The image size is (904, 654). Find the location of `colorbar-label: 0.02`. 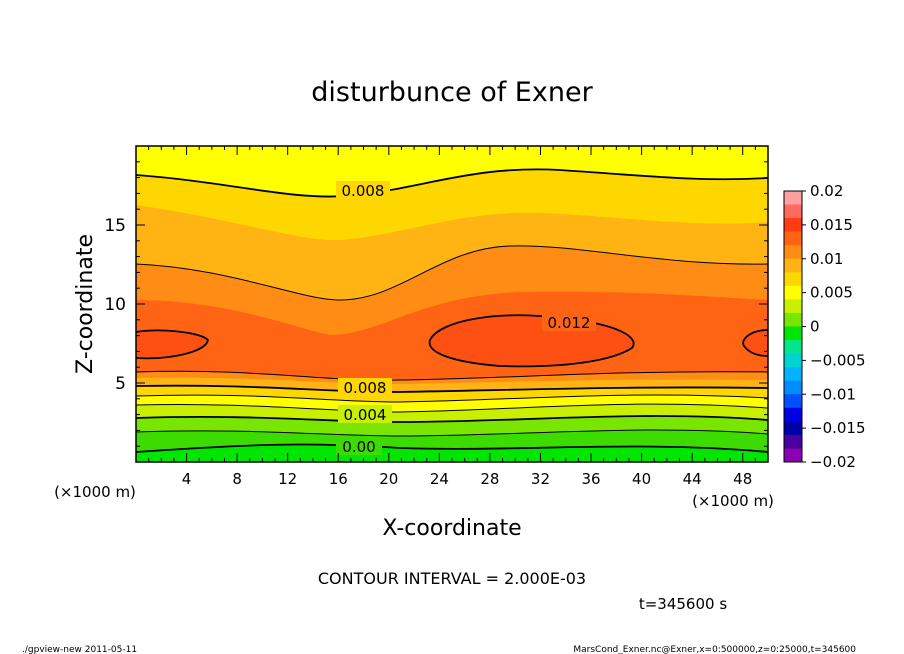

colorbar-label: 0.02 is located at coordinates (826, 191).